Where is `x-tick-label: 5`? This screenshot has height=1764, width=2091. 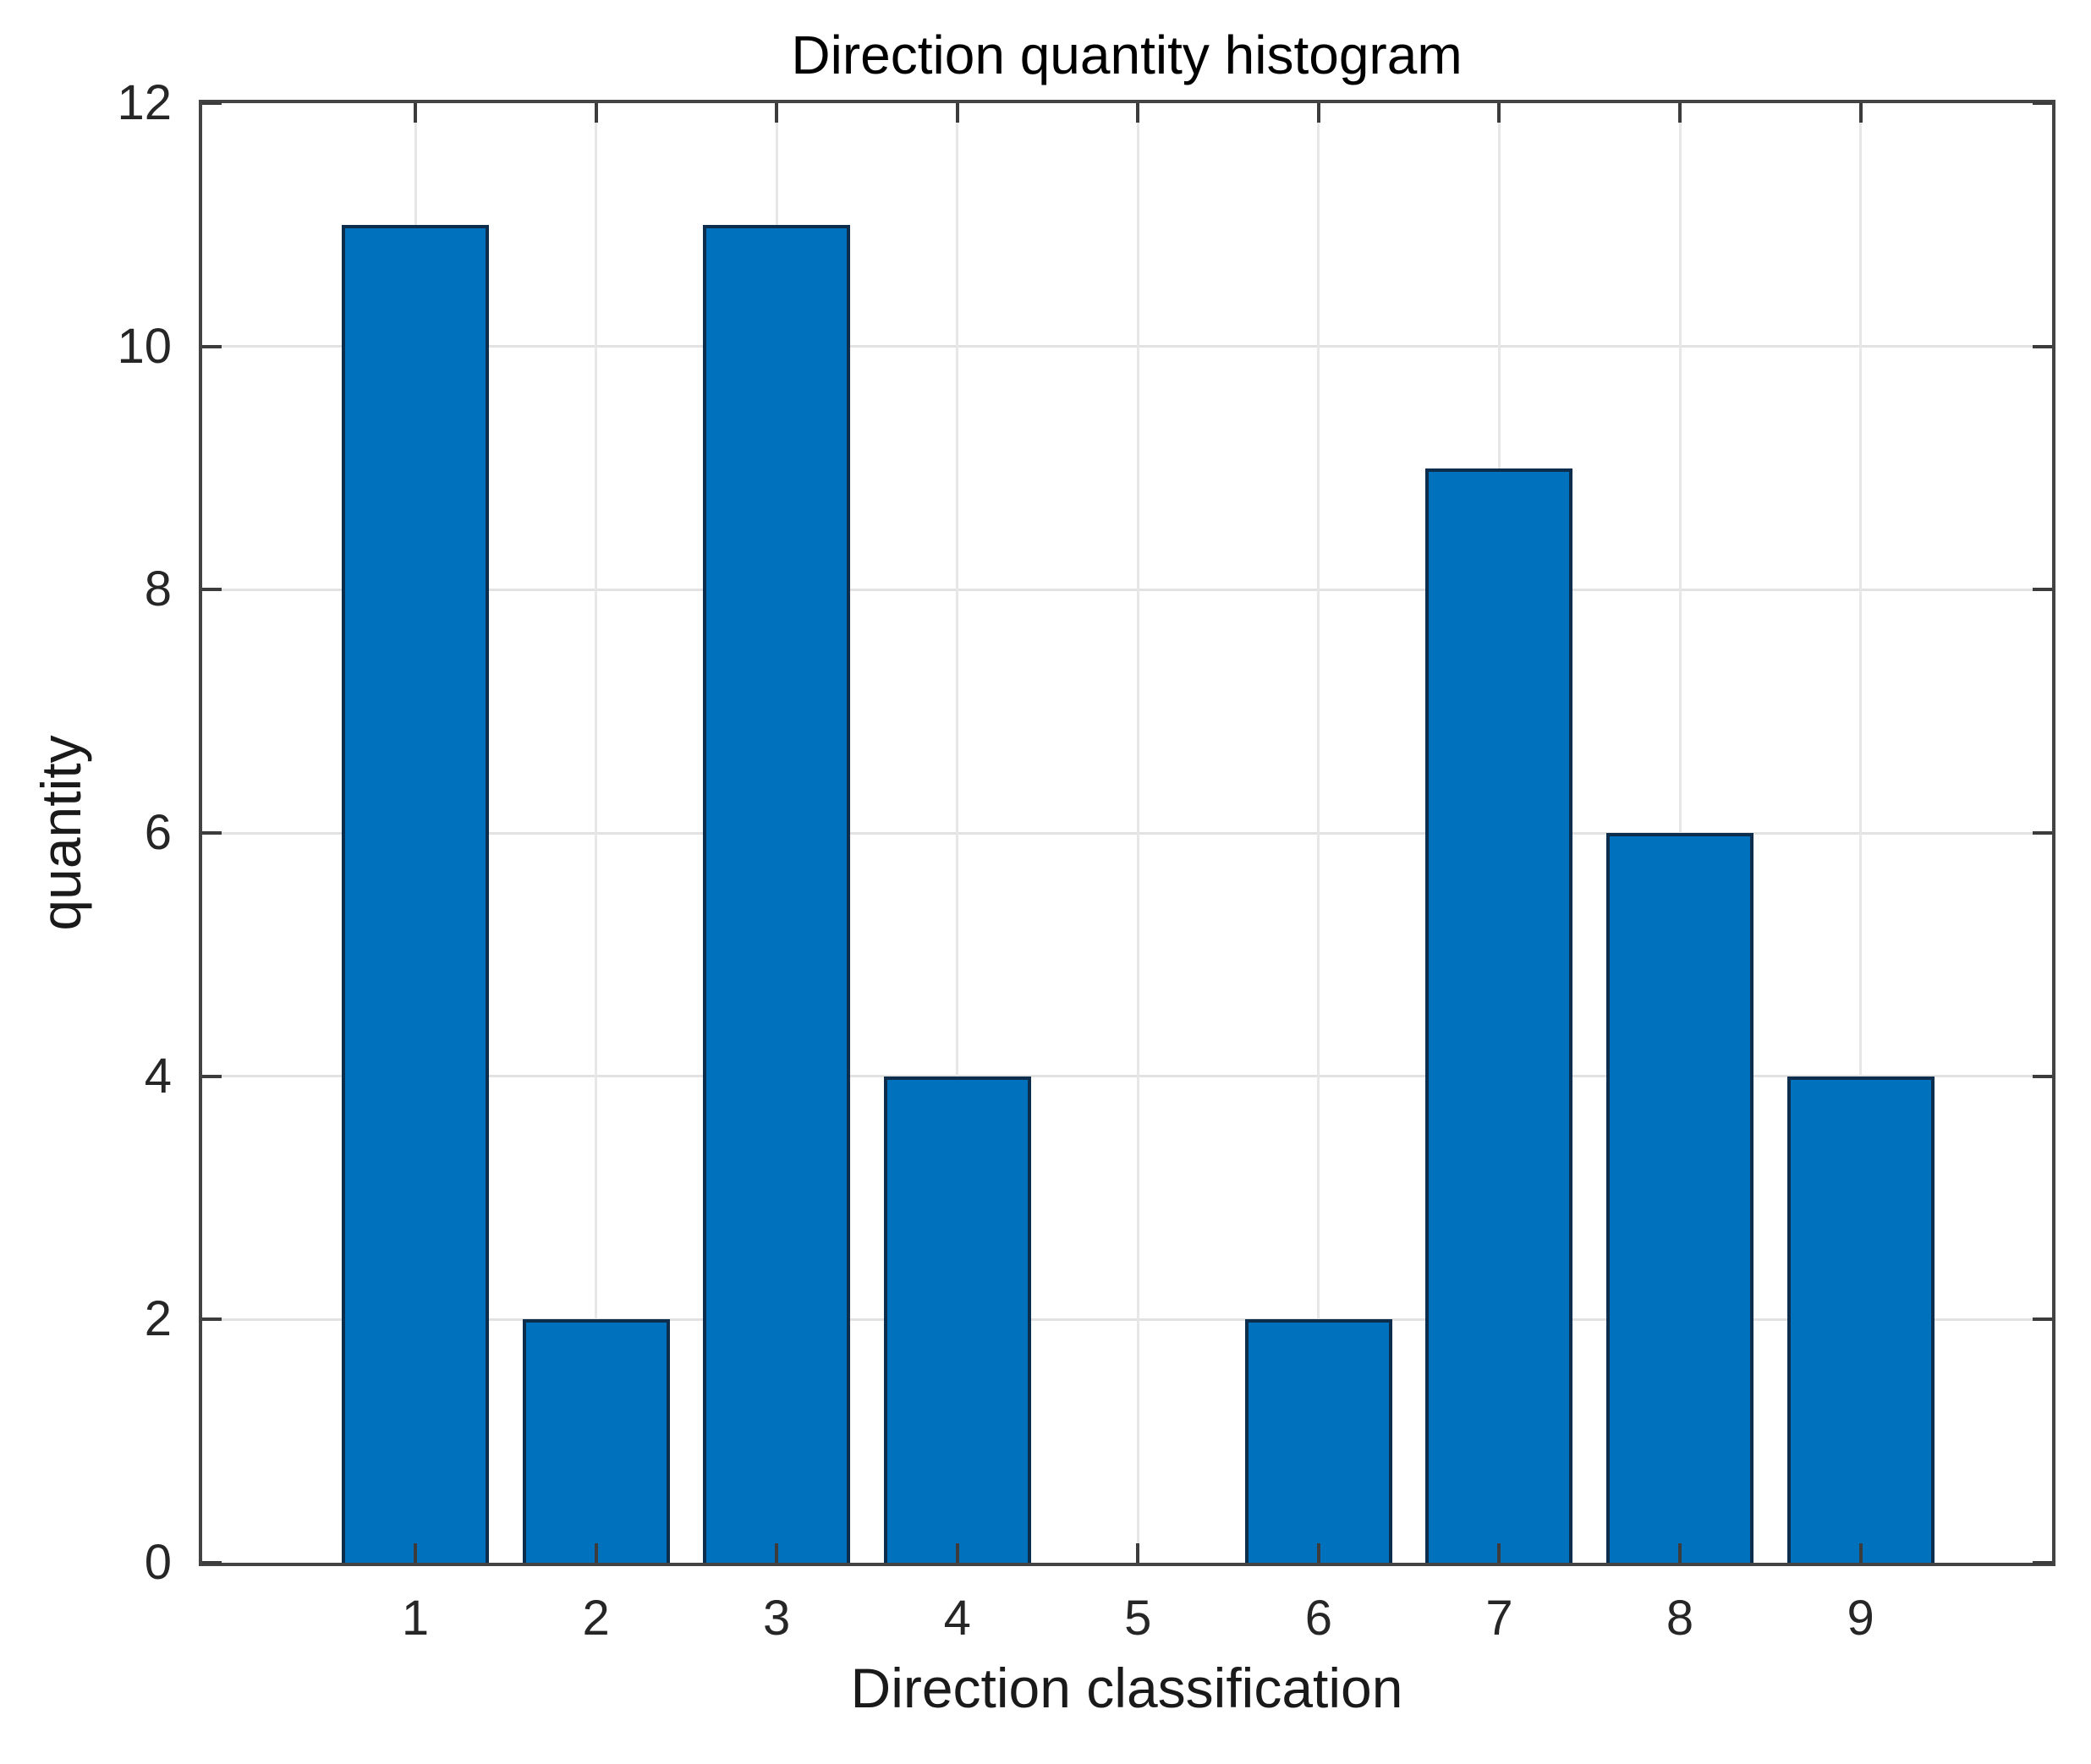
x-tick-label: 5 is located at coordinates (1138, 1618).